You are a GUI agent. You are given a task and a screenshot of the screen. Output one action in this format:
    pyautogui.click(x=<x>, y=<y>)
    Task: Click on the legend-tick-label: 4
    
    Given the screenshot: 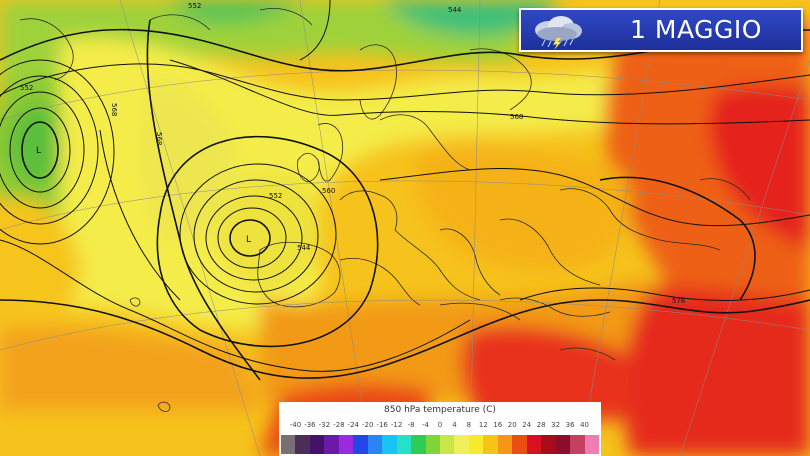 What is the action you would take?
    pyautogui.click(x=454, y=425)
    